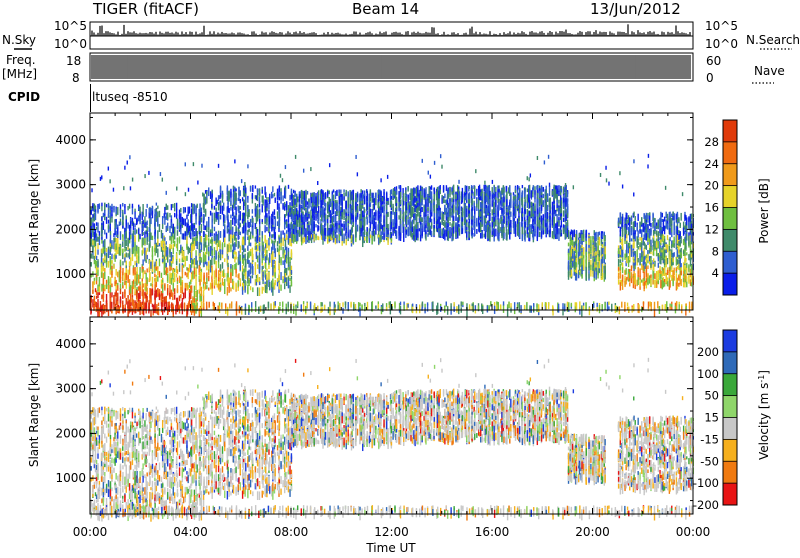 The height and width of the screenshot is (558, 800). Describe the element at coordinates (19, 40) in the screenshot. I see `nsky-label: N.Sky` at that location.